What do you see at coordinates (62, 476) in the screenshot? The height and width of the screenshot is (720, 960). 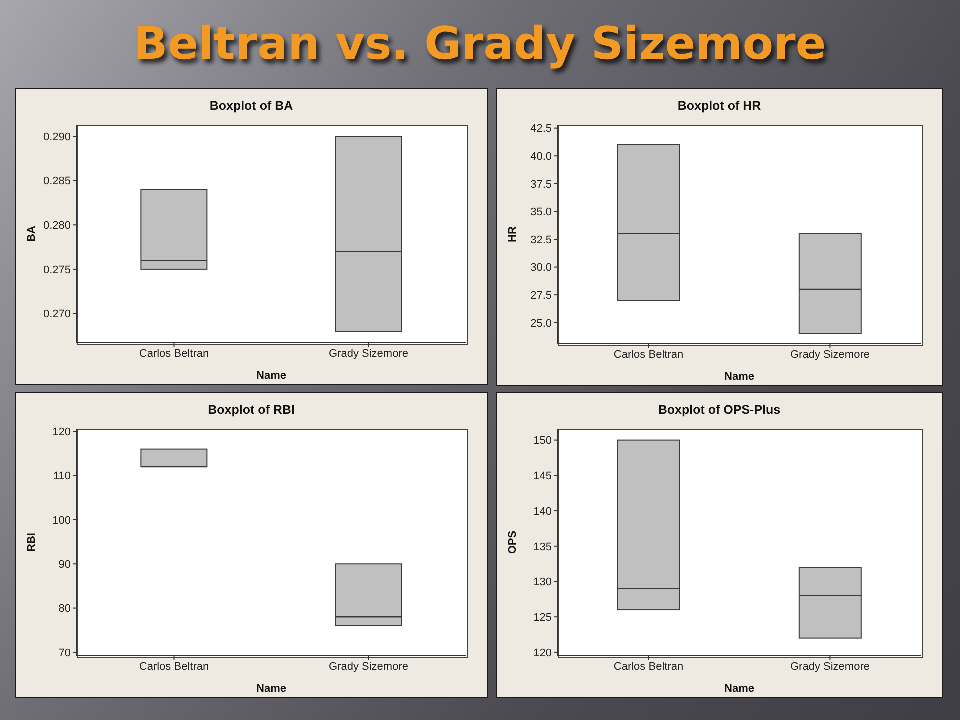 I see `y-tick-label: 110` at bounding box center [62, 476].